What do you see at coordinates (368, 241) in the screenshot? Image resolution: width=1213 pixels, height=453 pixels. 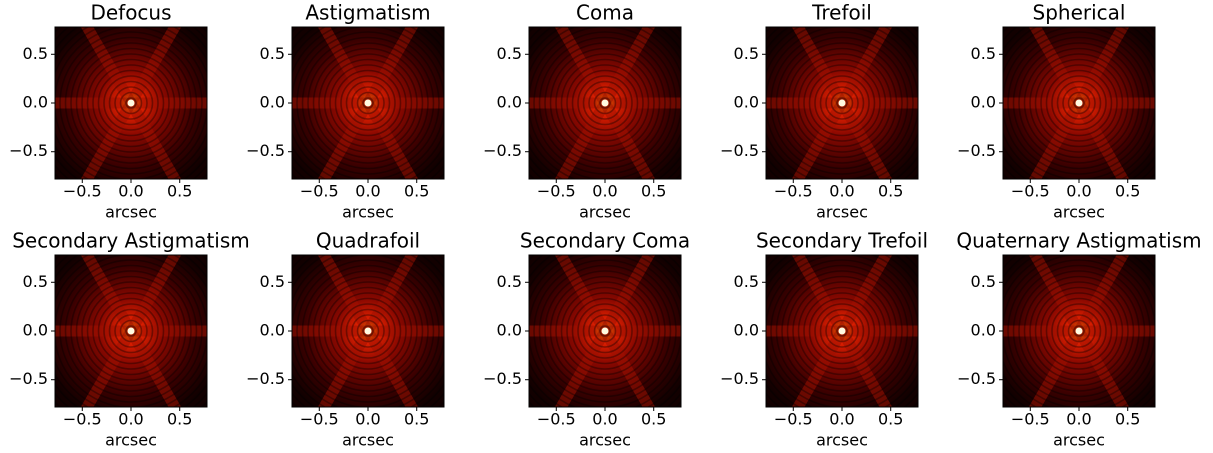 I see `panel-title: Quadrafoil` at bounding box center [368, 241].